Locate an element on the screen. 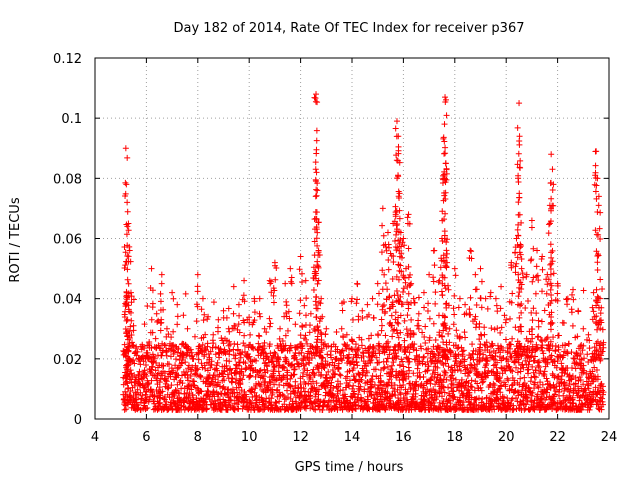 The image size is (640, 480). y-tick-label: 0.04 is located at coordinates (67, 300).